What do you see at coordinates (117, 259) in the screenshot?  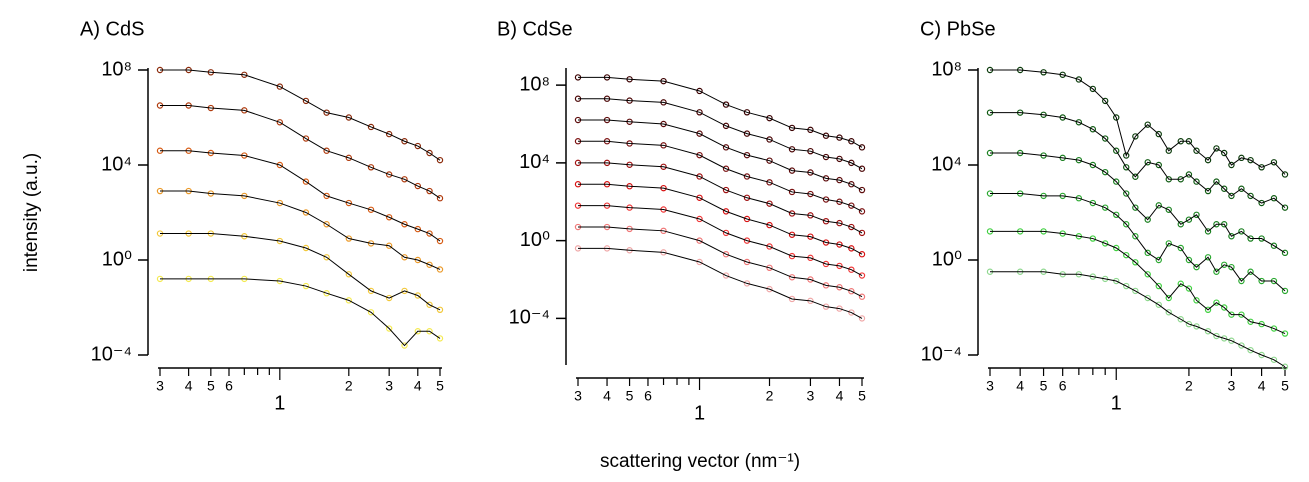 I see `y-tick-label: 10⁰` at bounding box center [117, 259].